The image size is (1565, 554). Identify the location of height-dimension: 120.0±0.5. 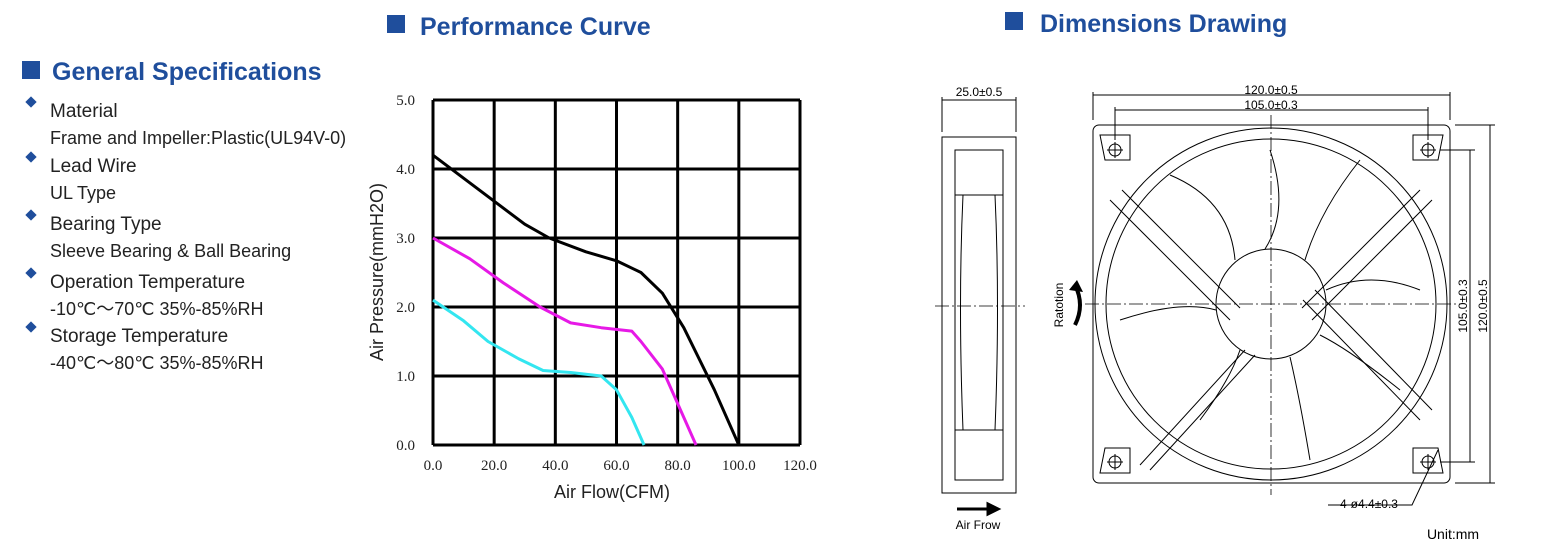
(1483, 306).